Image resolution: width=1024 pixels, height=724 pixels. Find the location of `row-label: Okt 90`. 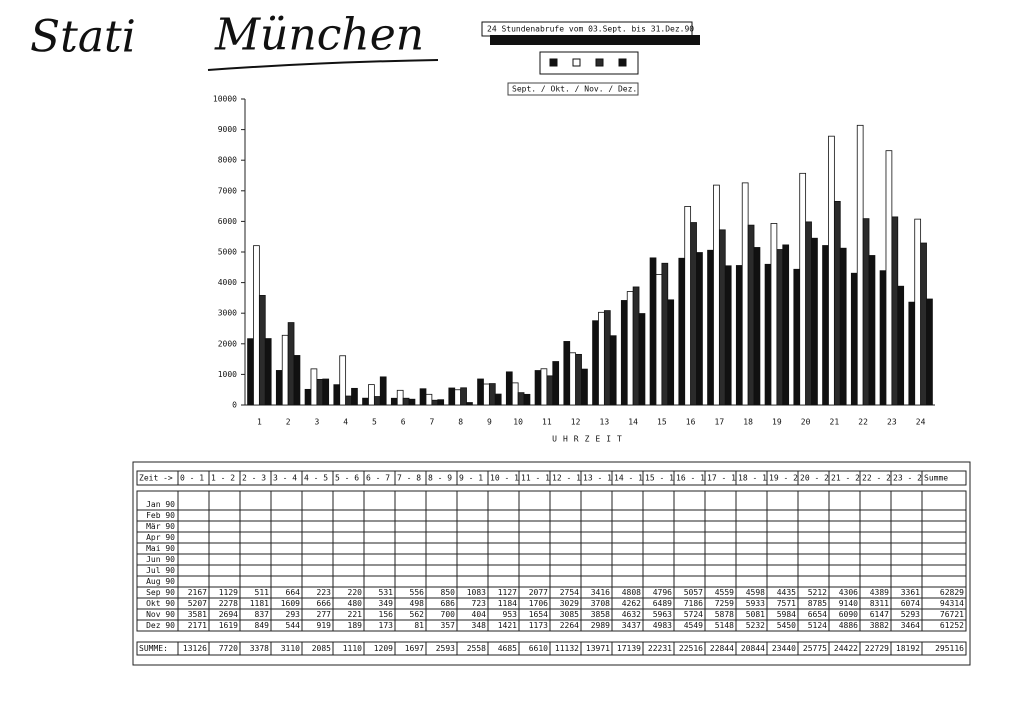

row-label: Okt 90 is located at coordinates (160, 603).